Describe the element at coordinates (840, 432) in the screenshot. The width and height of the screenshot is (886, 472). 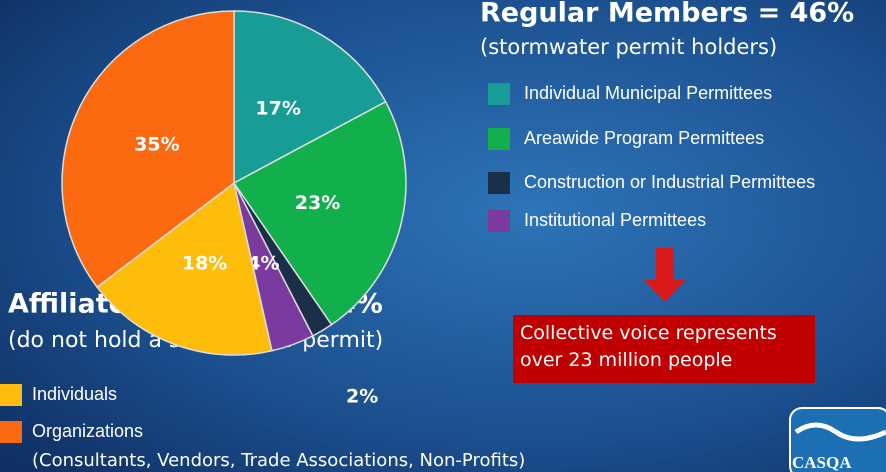
I see `logo-wave` at that location.